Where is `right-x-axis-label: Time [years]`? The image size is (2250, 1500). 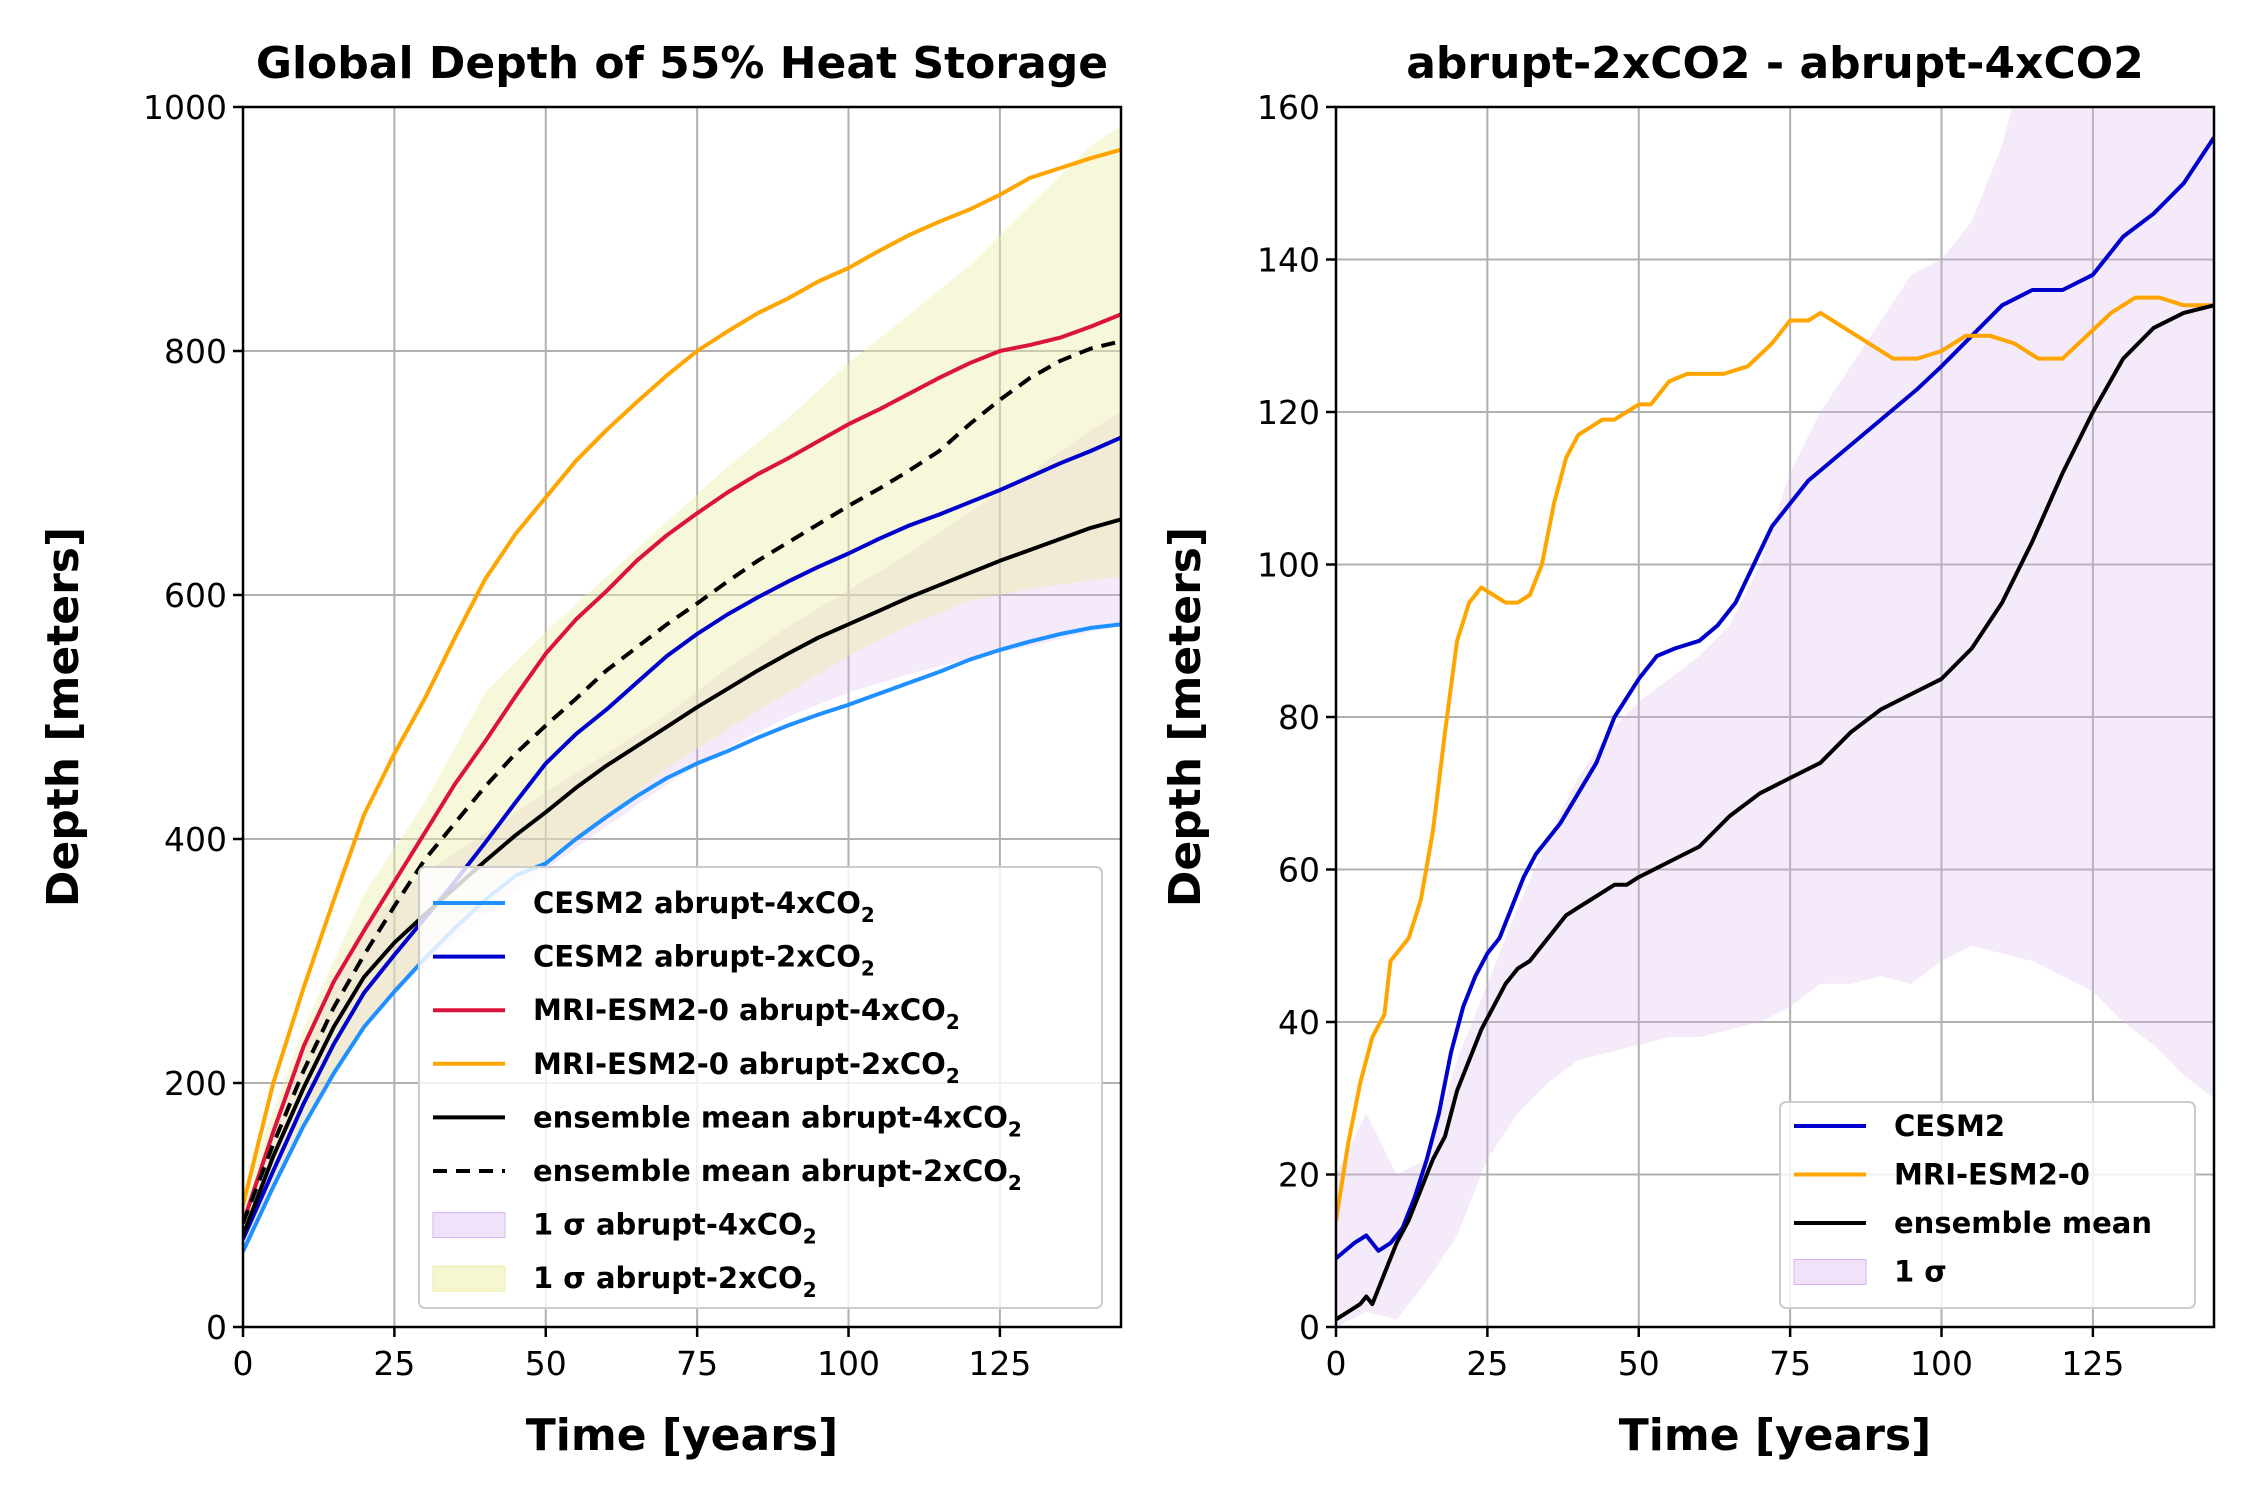 right-x-axis-label: Time [years] is located at coordinates (1775, 1435).